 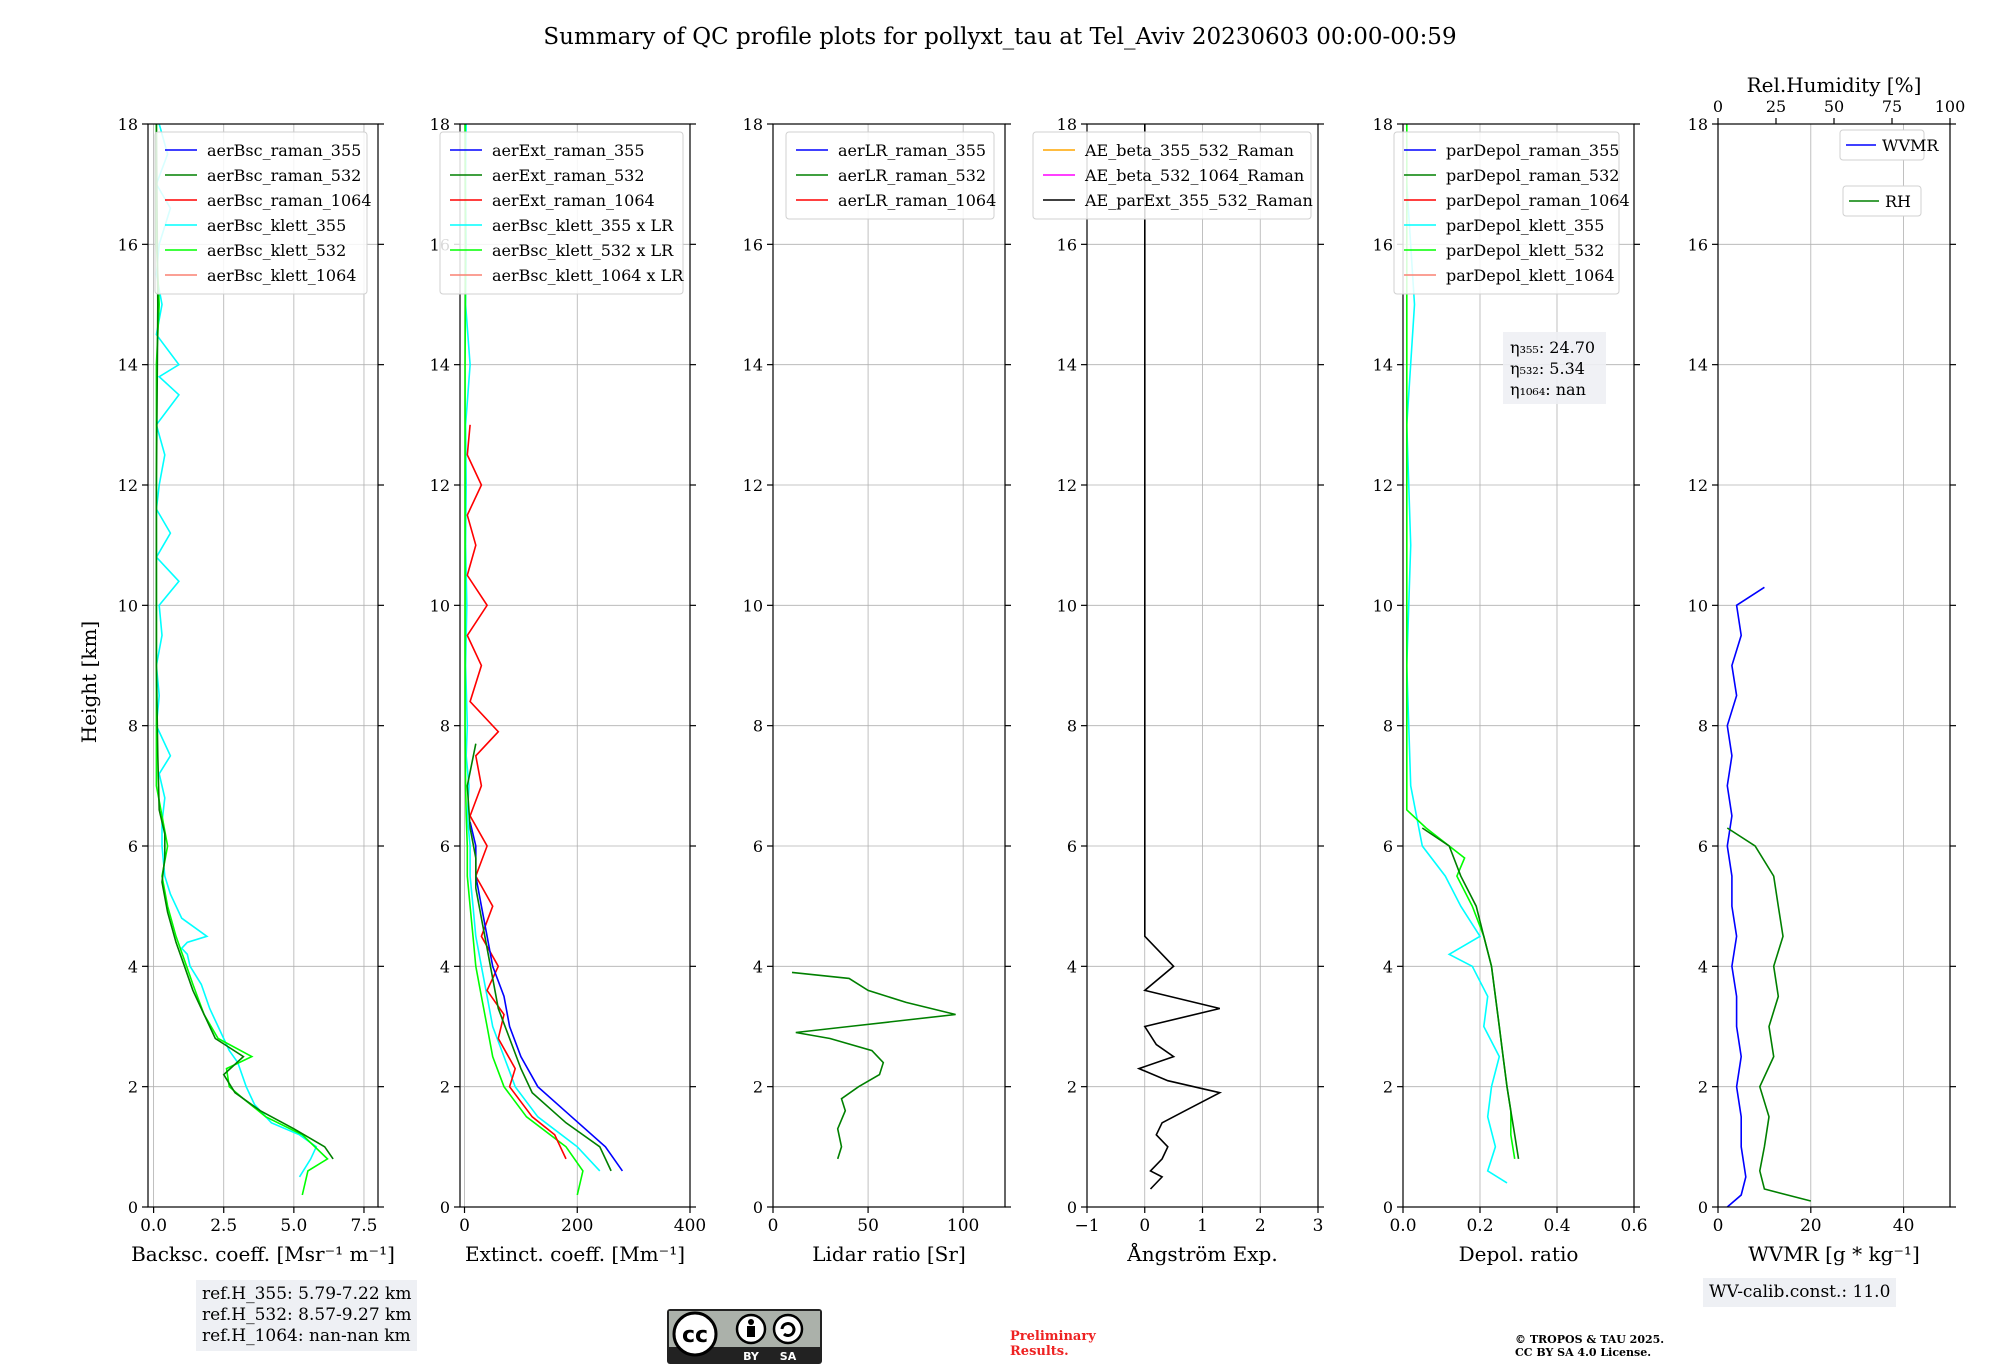 What do you see at coordinates (1745, 896) in the screenshot?
I see `series-line-wvmr` at bounding box center [1745, 896].